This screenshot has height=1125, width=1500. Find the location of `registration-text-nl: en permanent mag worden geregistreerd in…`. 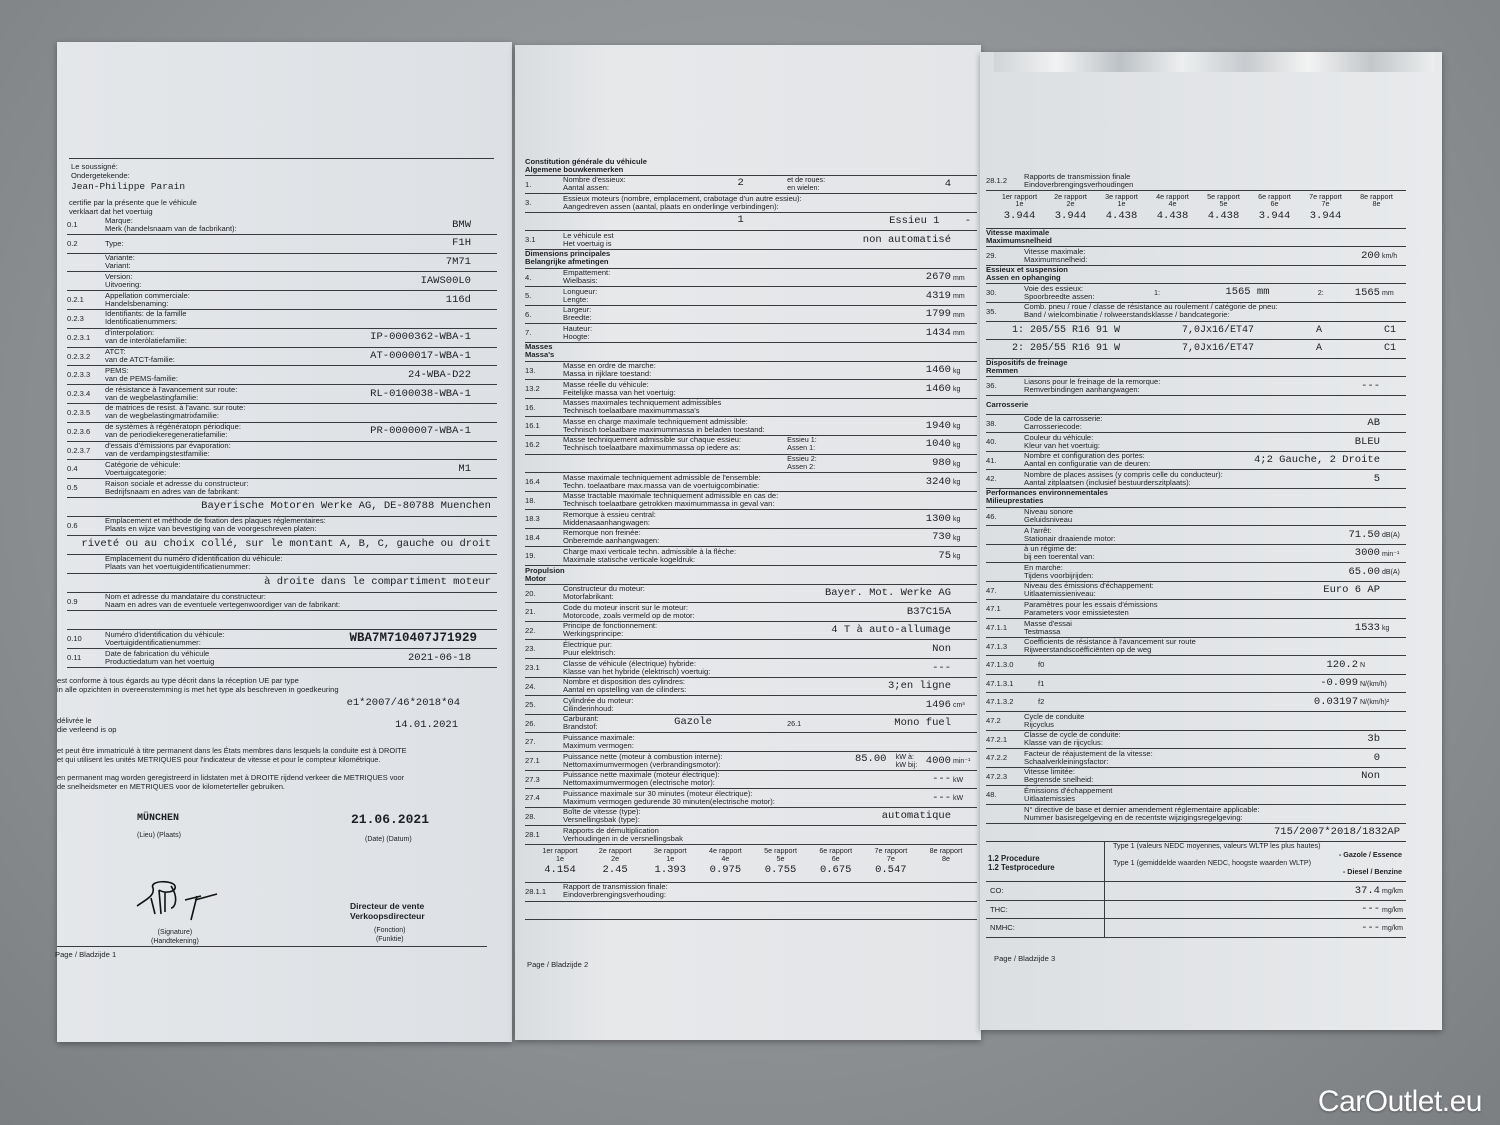

registration-text-nl: en permanent mag worden geregistreerd in… is located at coordinates (231, 782).